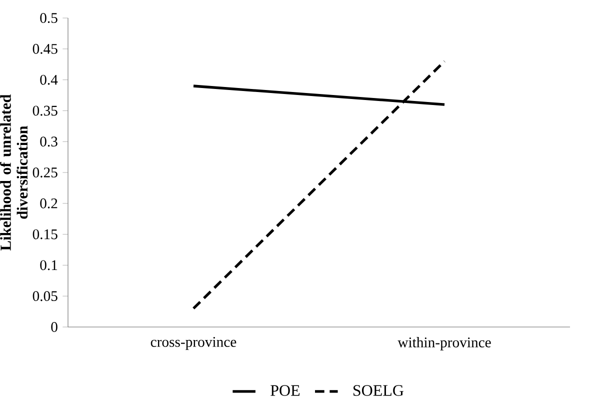 This screenshot has width=589, height=408. Describe the element at coordinates (49, 79) in the screenshot. I see `y-tick-label: 0.4` at that location.